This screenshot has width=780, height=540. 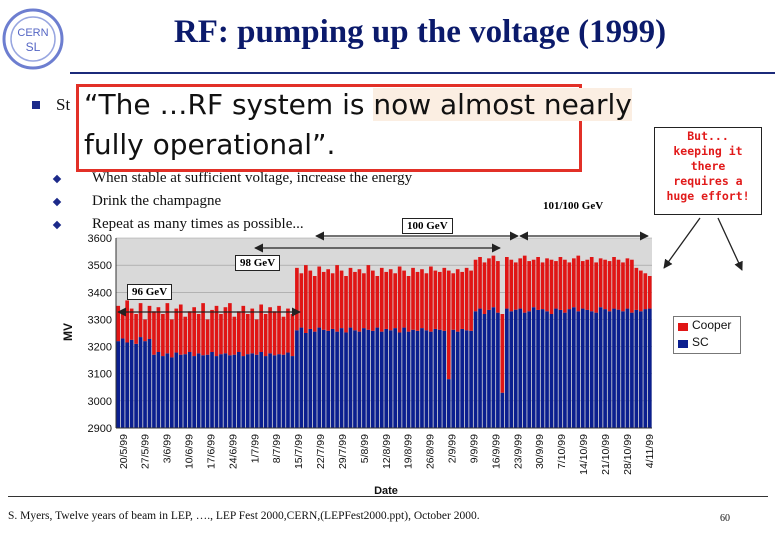 What do you see at coordinates (386, 491) in the screenshot?
I see `x-axis-label: Date` at bounding box center [386, 491].